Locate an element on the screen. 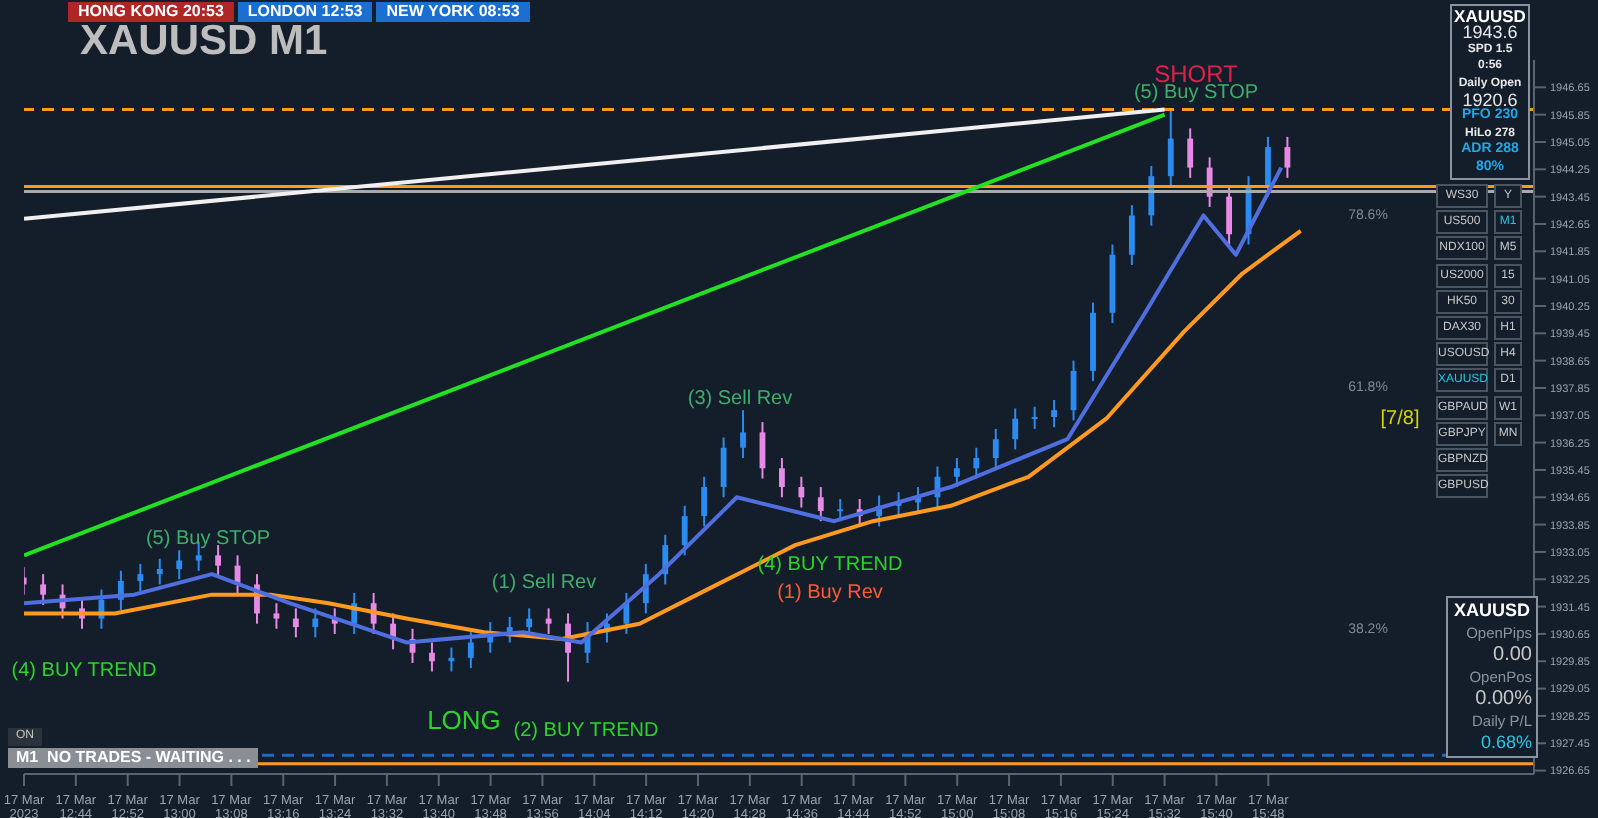  annotation: (3) Sell Rev is located at coordinates (740, 399).